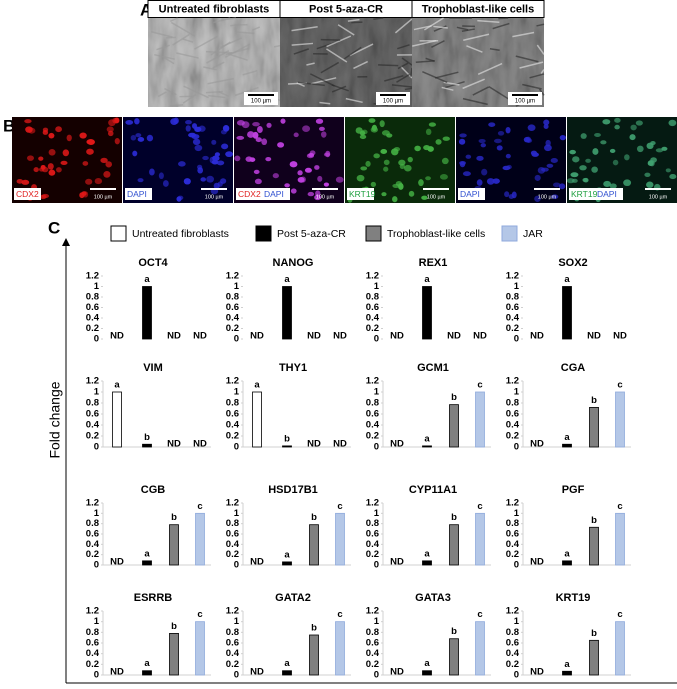 This screenshot has height=689, width=677. I want to click on chart-title: PGF, so click(573, 490).